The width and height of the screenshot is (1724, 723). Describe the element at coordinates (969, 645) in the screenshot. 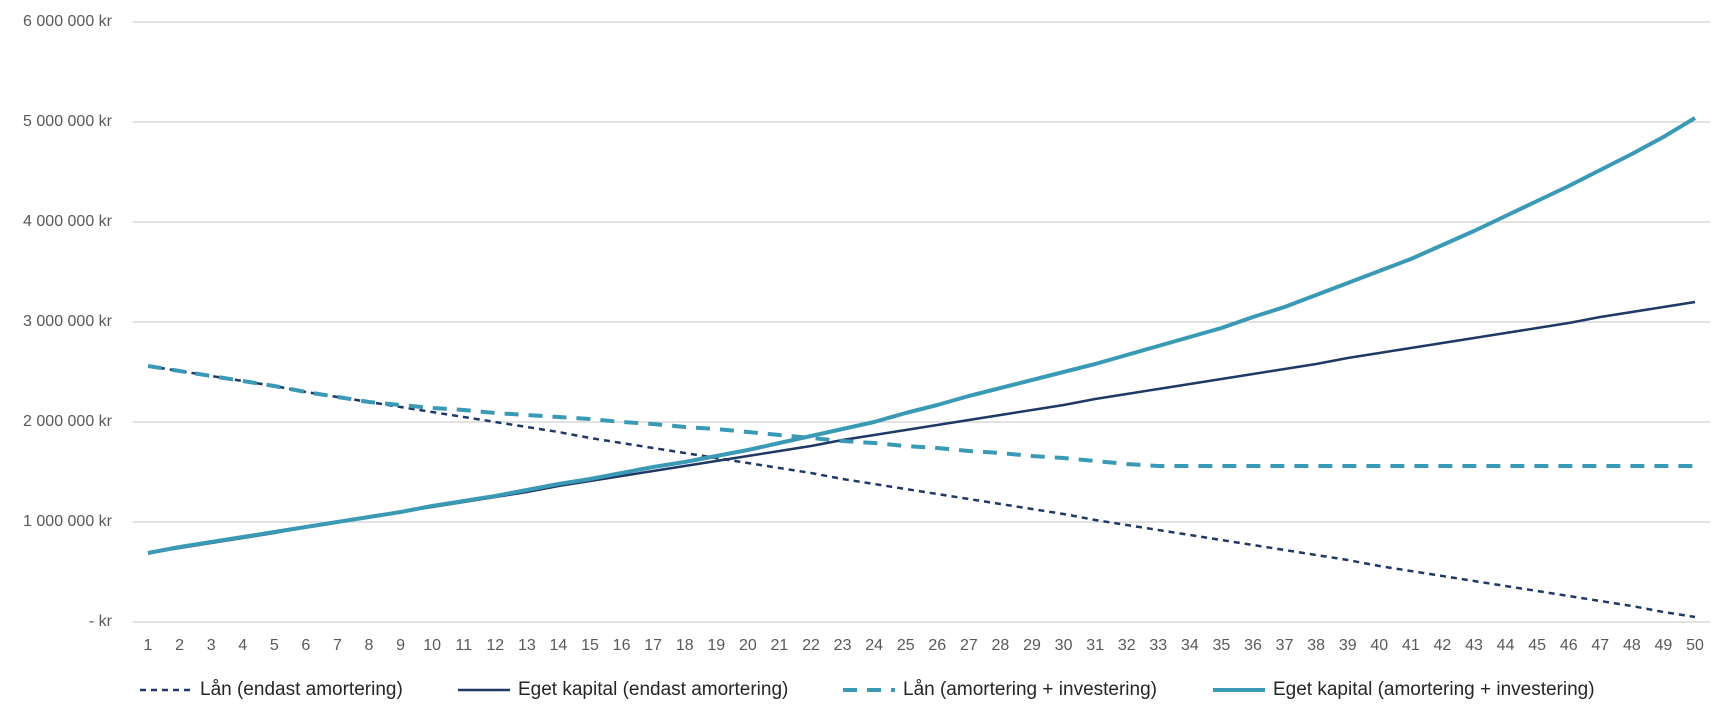

I see `x-tick-label: 27` at that location.